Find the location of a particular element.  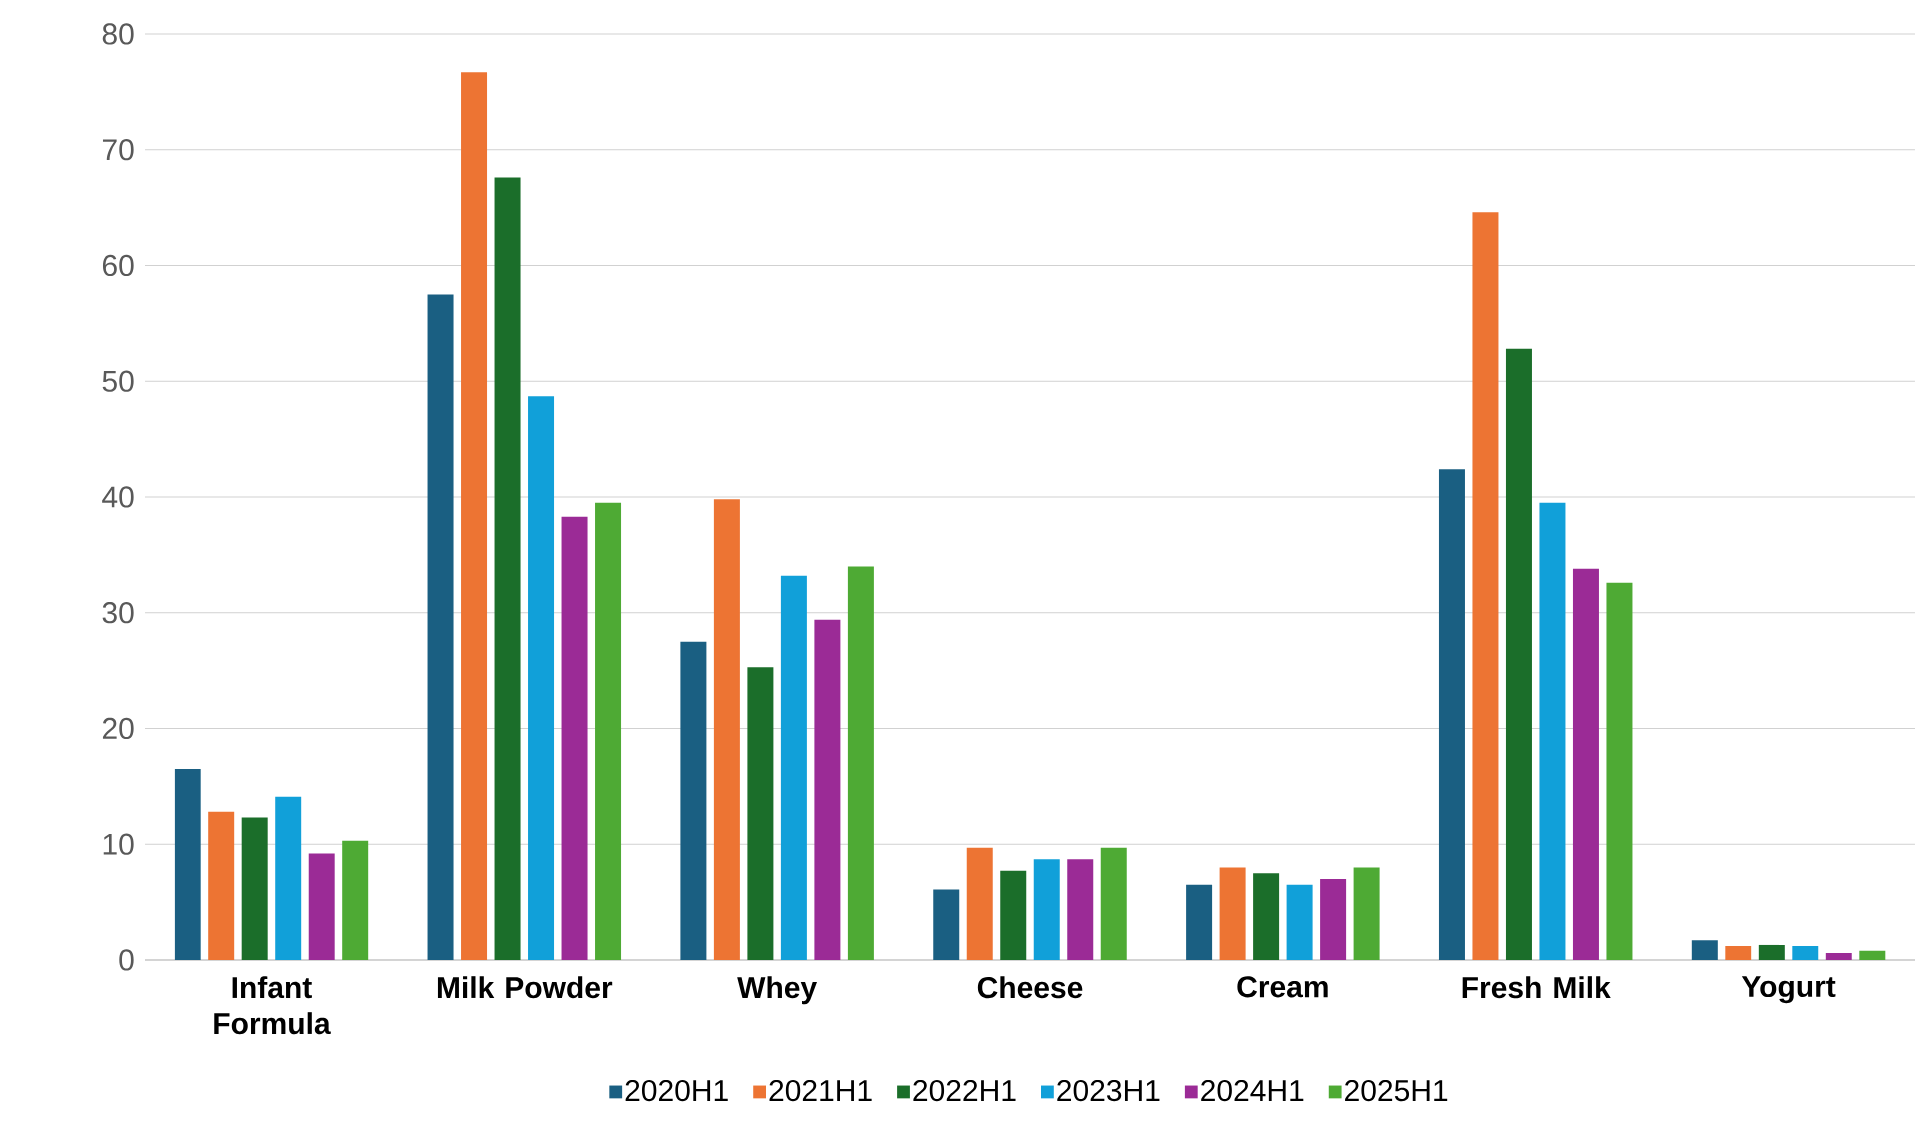

y-tick-label: 20 is located at coordinates (118, 728).